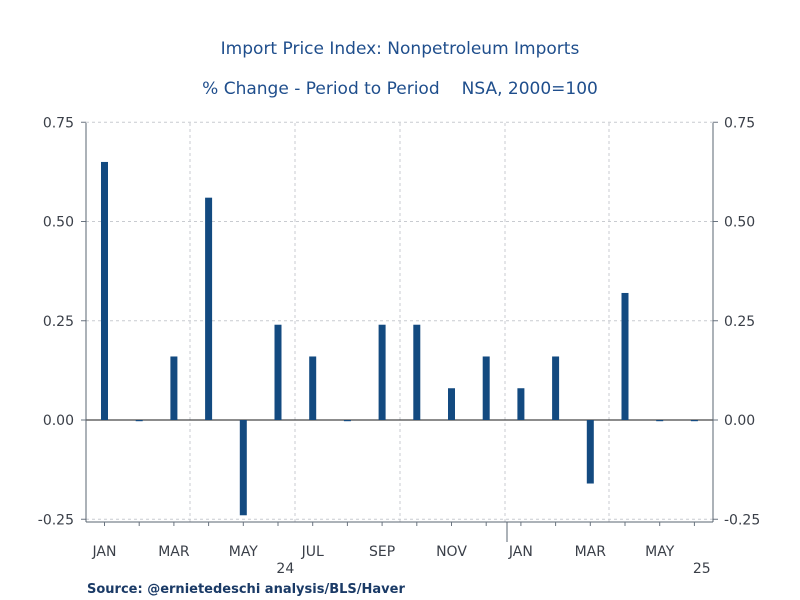 Image resolution: width=800 pixels, height=600 pixels. I want to click on bar-jan-2025, so click(521, 404).